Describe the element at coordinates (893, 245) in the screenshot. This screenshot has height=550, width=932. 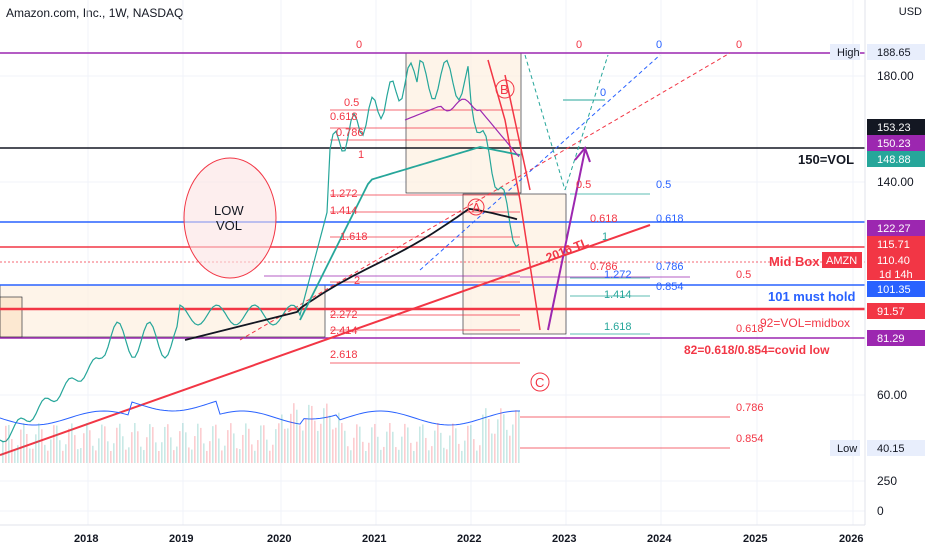
I see `badge-price: 115.71` at that location.